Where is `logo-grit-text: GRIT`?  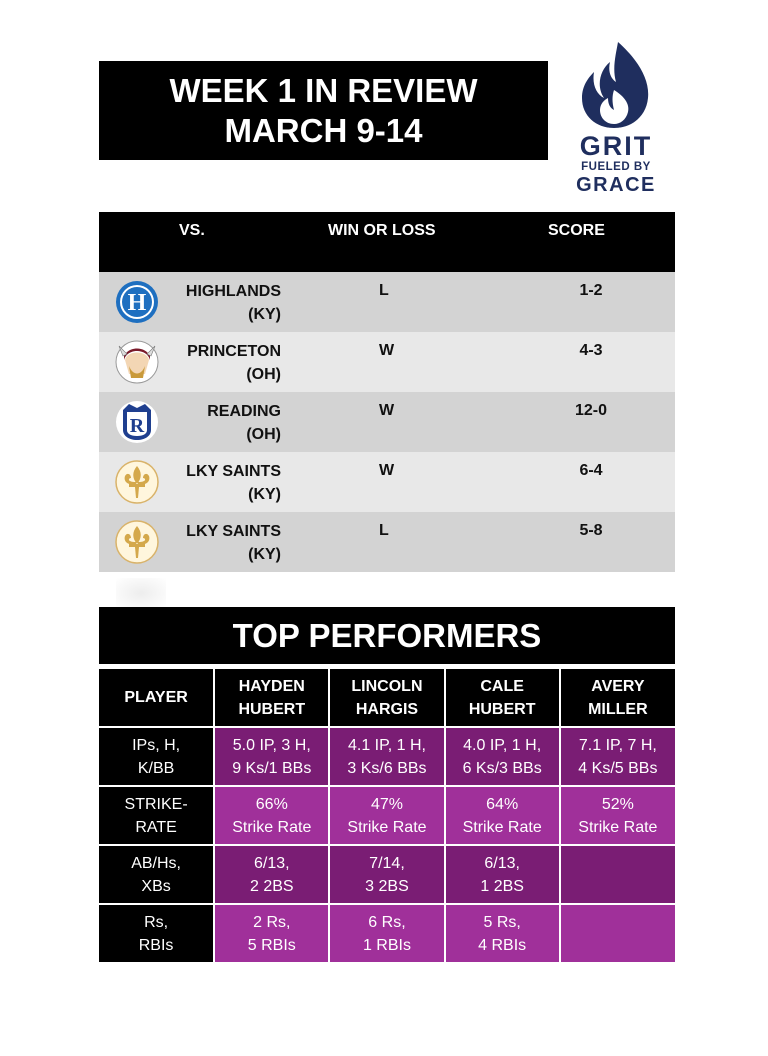 logo-grit-text: GRIT is located at coordinates (616, 146).